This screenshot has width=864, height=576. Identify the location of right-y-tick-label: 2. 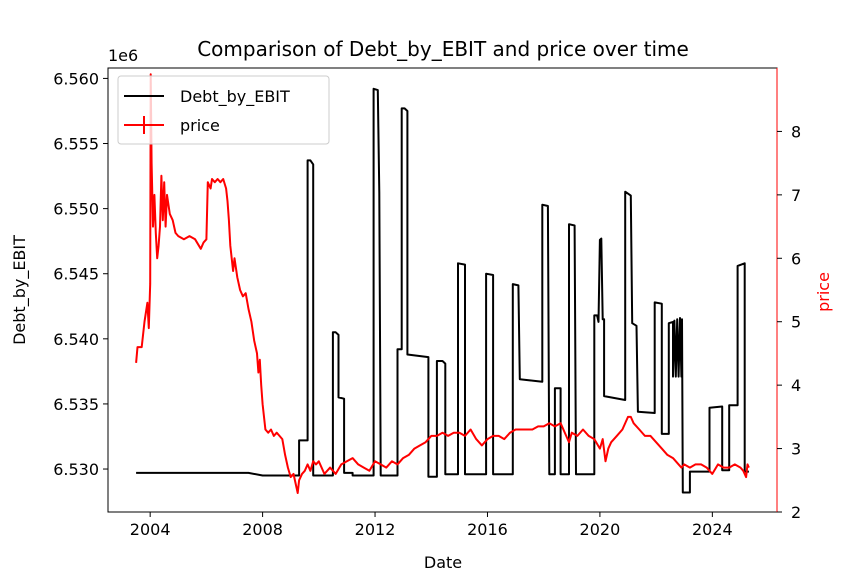
(796, 512).